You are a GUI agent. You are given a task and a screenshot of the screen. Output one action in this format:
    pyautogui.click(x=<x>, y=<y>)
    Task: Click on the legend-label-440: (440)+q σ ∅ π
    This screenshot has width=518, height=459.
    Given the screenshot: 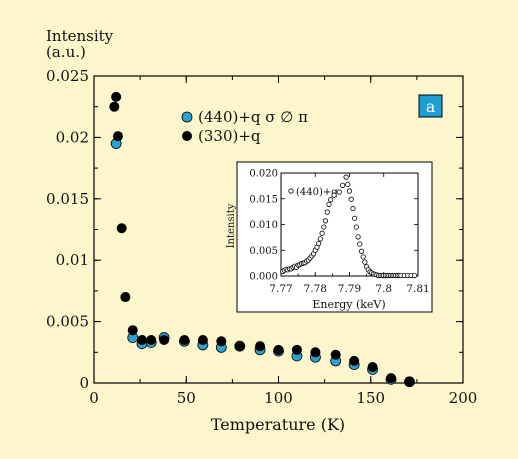 What is the action you would take?
    pyautogui.click(x=253, y=117)
    